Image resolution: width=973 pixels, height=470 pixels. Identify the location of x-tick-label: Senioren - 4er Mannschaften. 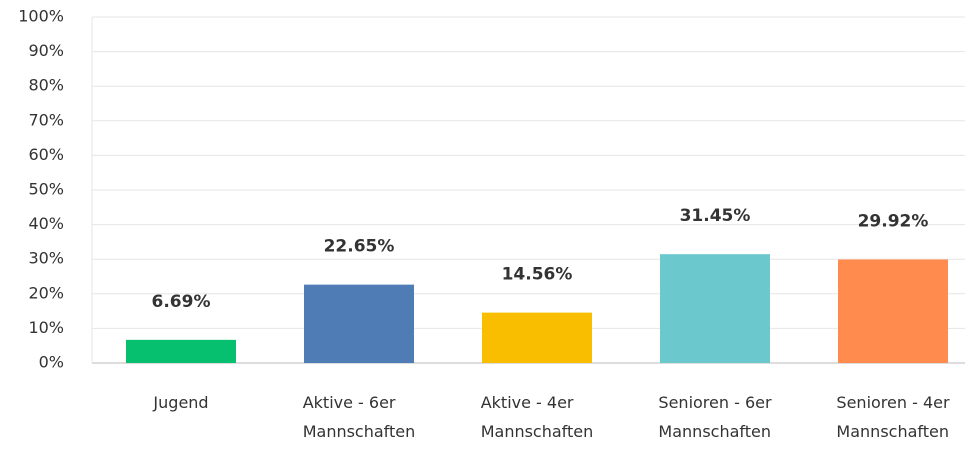
(895, 417).